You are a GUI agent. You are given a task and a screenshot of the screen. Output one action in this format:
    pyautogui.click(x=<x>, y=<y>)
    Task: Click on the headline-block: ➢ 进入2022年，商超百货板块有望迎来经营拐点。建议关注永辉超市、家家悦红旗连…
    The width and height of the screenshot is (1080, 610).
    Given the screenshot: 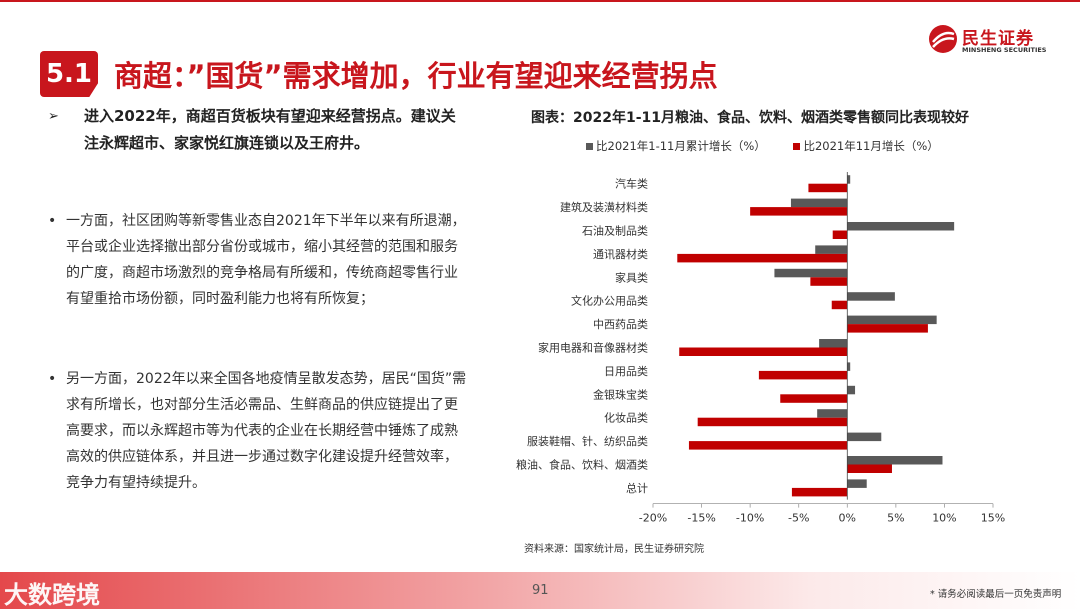 What is the action you would take?
    pyautogui.click(x=258, y=130)
    